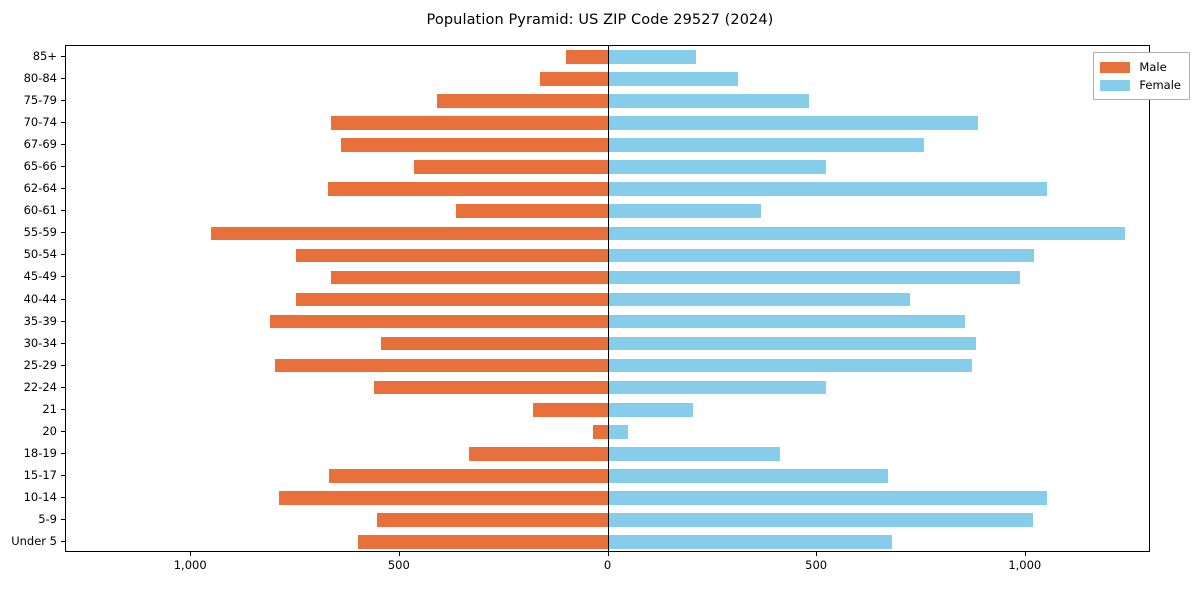 The width and height of the screenshot is (1200, 600). What do you see at coordinates (600, 572) in the screenshot?
I see `x-axis: 1,000 500 0 500 1,000` at bounding box center [600, 572].